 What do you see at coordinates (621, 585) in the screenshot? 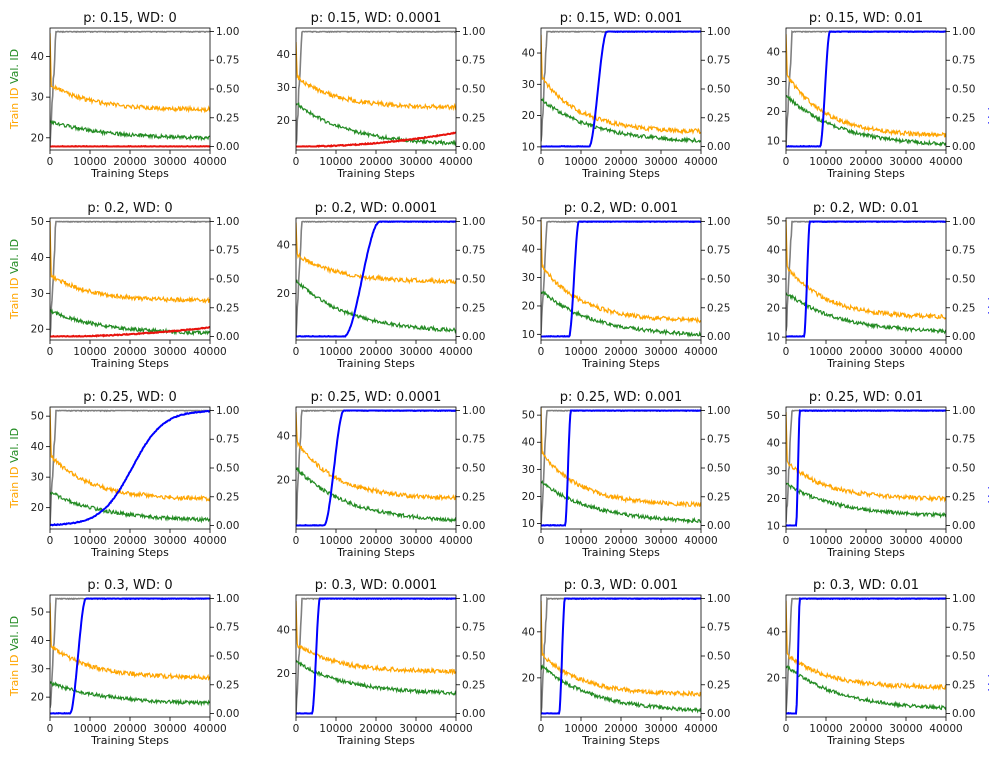
I see `subplot-title: p: 0.3, WD: 0.001` at bounding box center [621, 585].